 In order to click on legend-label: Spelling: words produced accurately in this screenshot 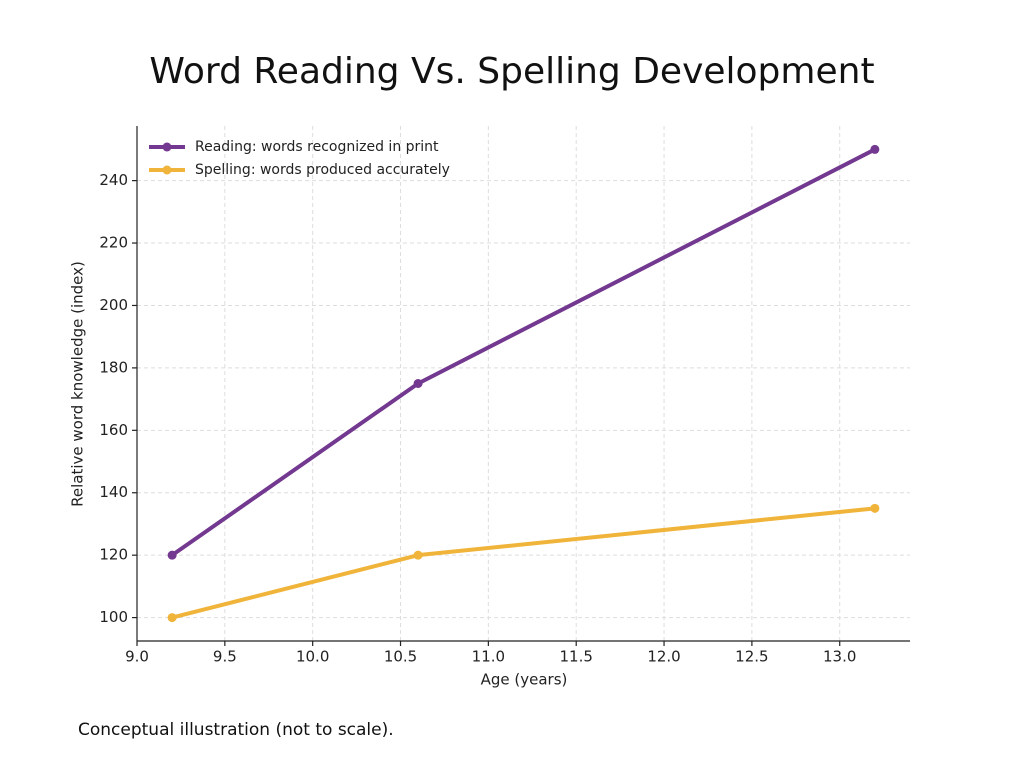, I will do `click(322, 170)`.